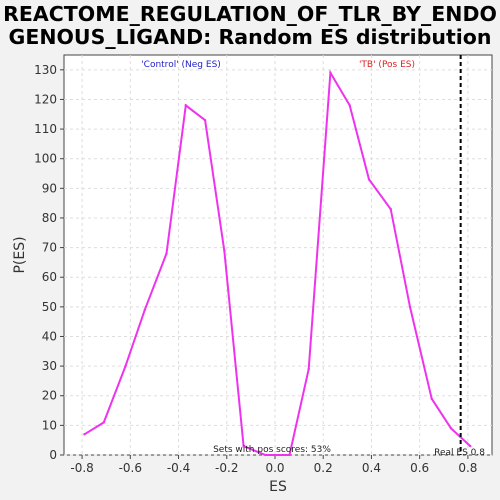 This screenshot has height=500, width=500. What do you see at coordinates (226, 468) in the screenshot?
I see `x-tick-label: -0.2` at bounding box center [226, 468].